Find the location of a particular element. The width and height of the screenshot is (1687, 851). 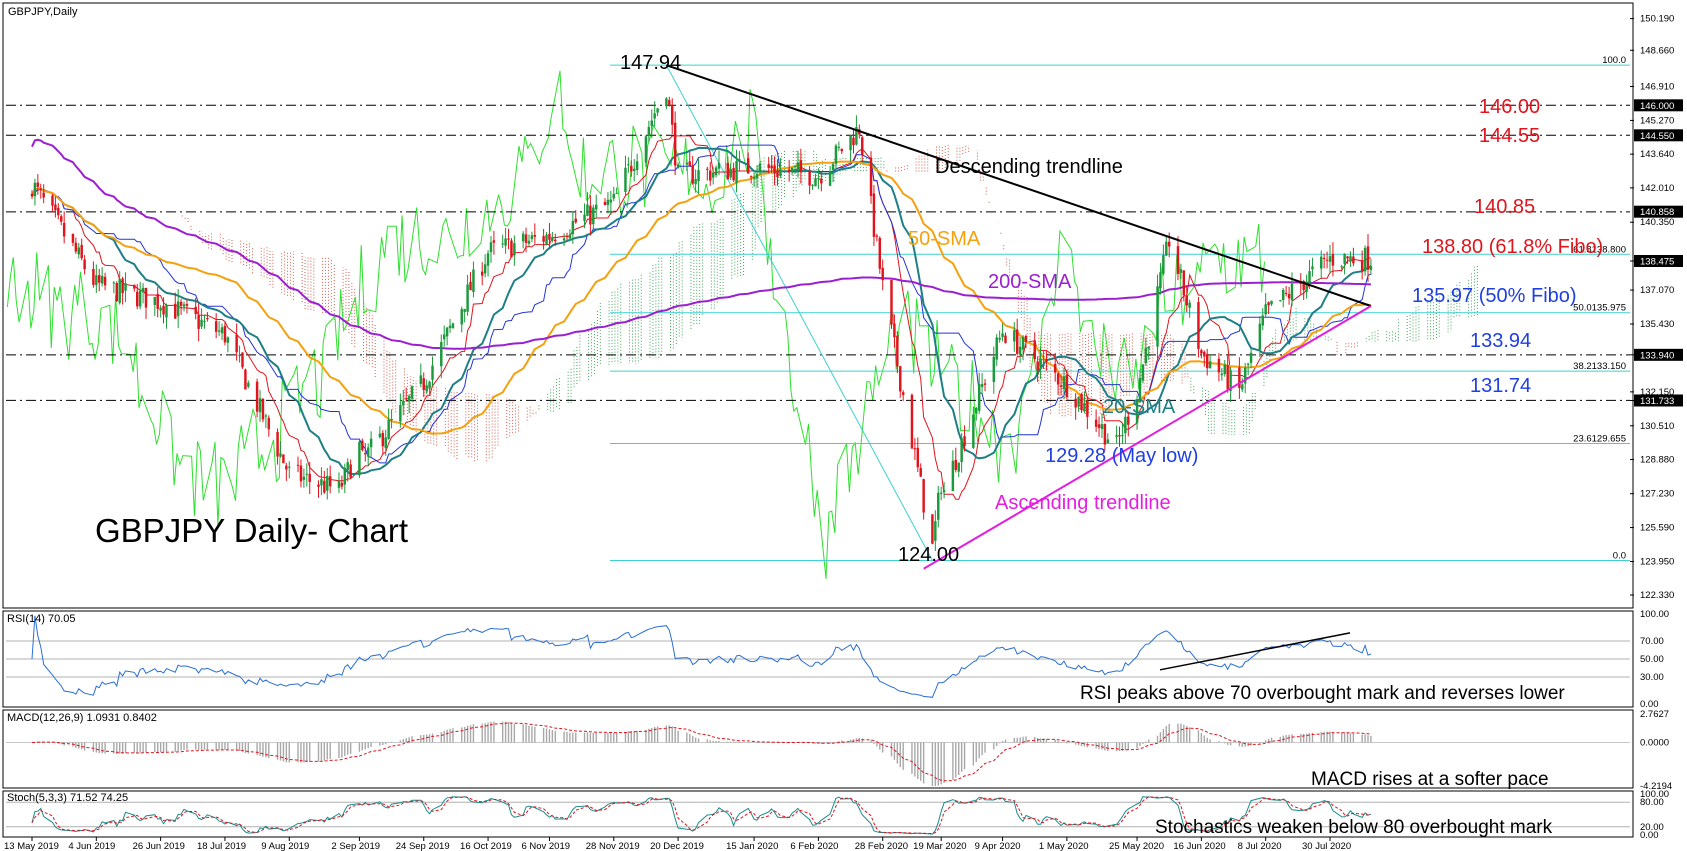

x-tick-label: 13 May 2019 is located at coordinates (31, 846).